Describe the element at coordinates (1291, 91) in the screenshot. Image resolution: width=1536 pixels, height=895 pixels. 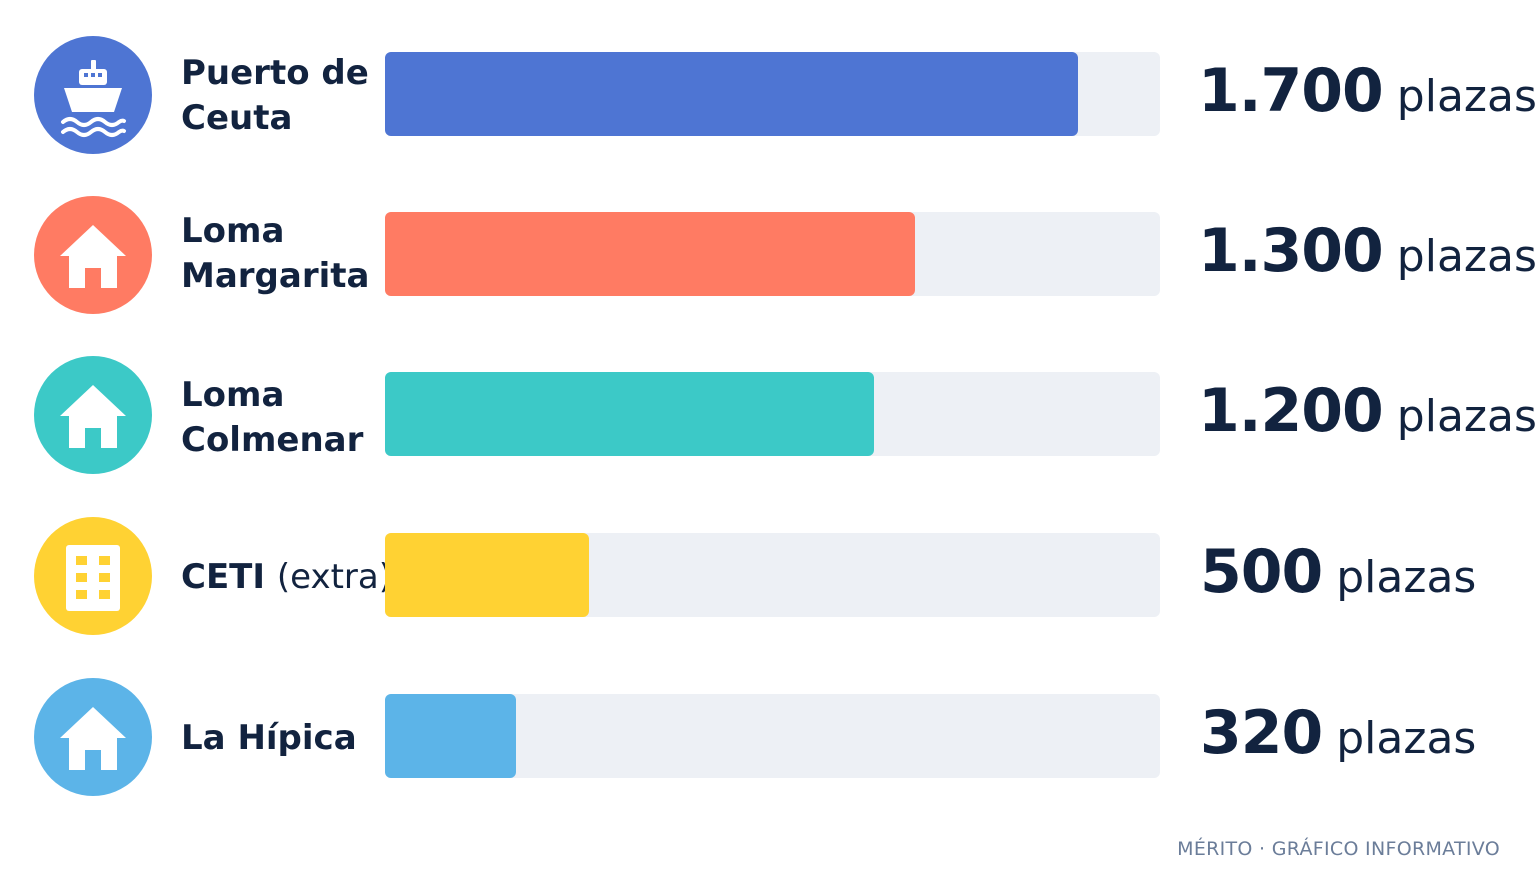
I see `value-number: 1.700` at that location.